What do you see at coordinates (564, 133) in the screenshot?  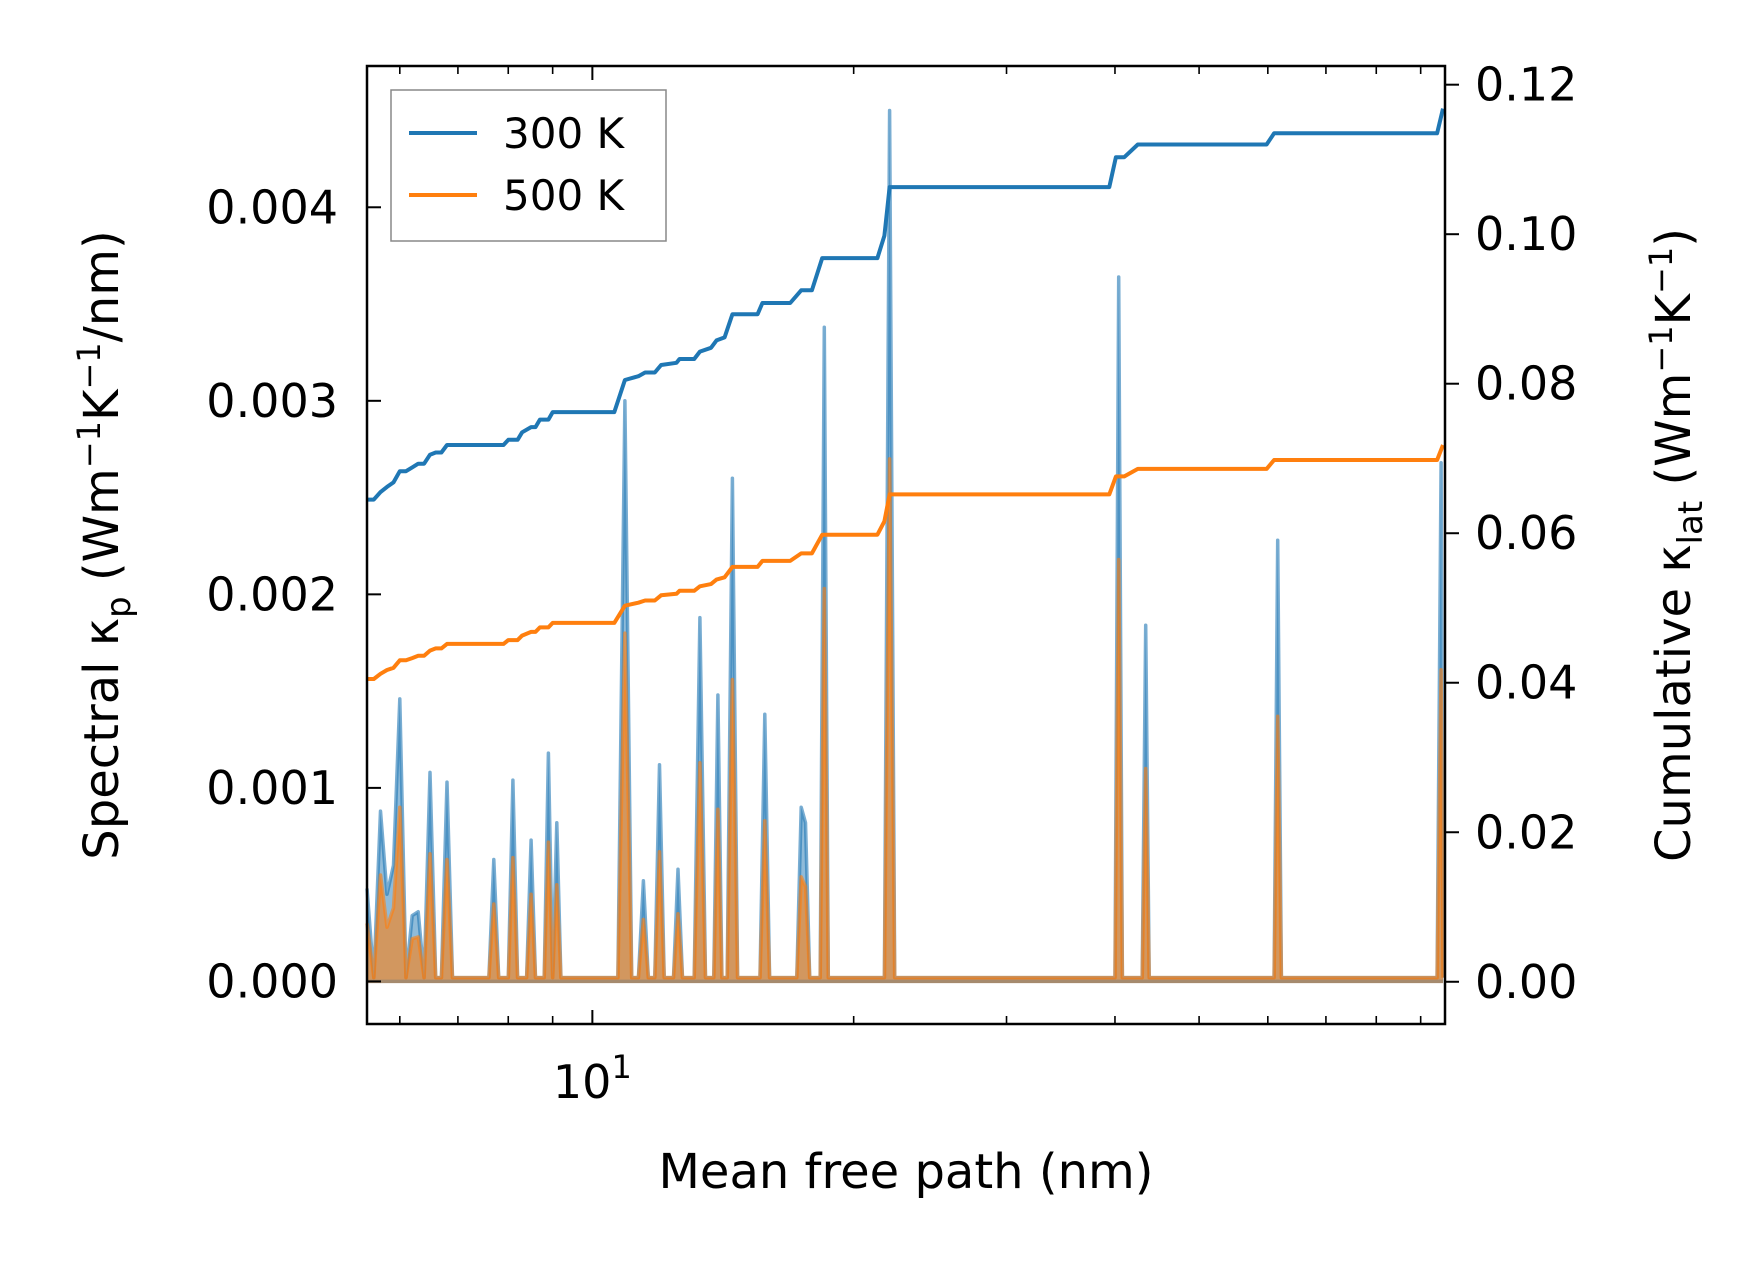 I see `legend-label-300k: 300 K` at bounding box center [564, 133].